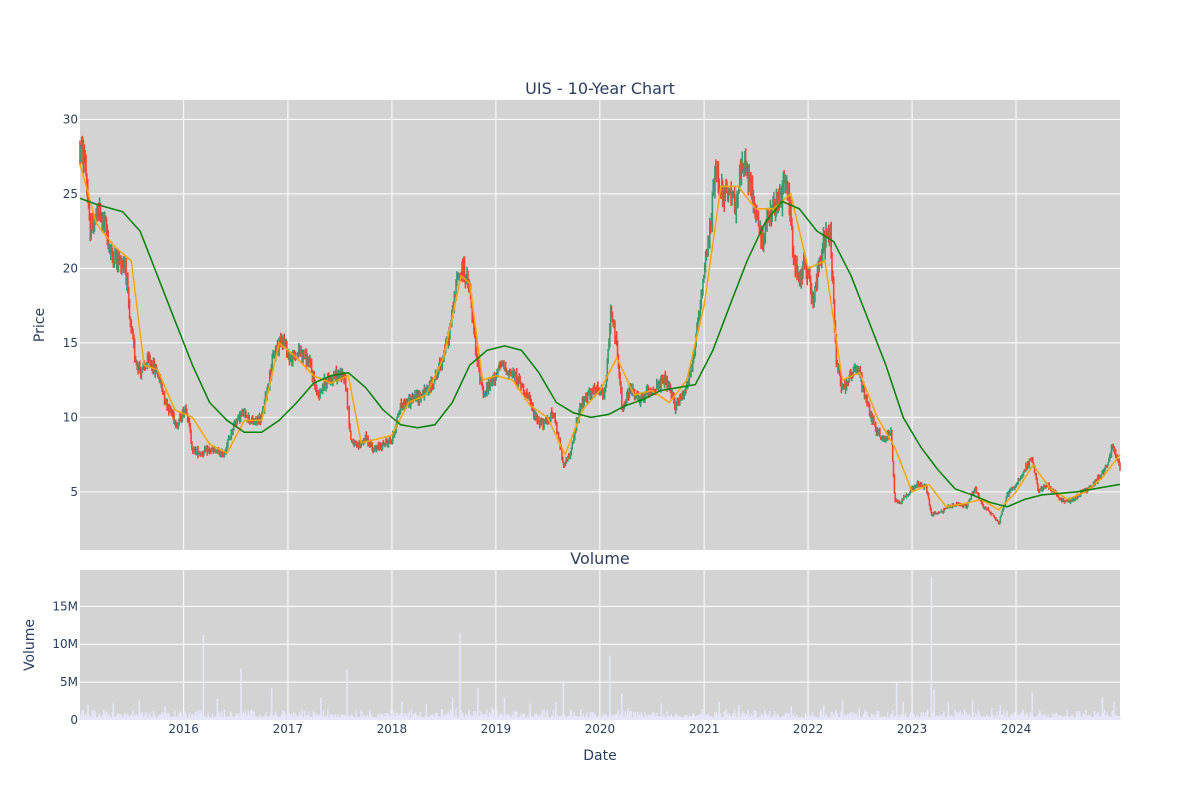  I want to click on volume-y-tick-label: 5M, so click(69, 682).